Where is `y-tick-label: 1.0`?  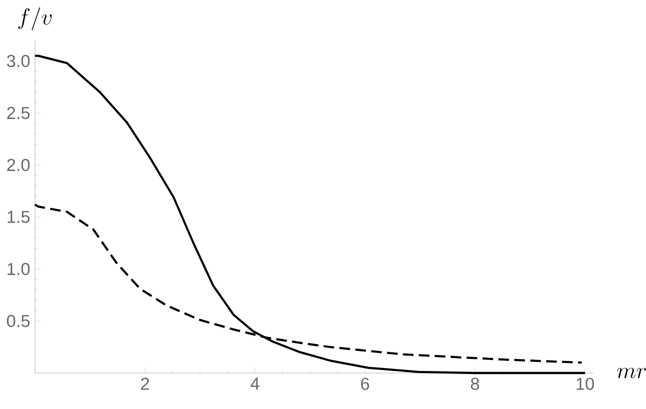
y-tick-label: 1.0 is located at coordinates (19, 269).